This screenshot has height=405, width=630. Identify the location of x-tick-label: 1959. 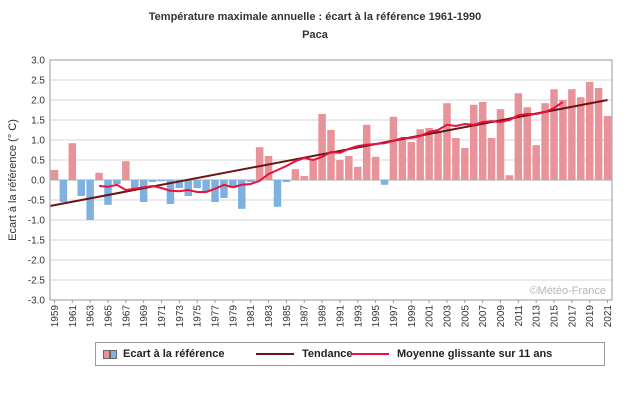
(55, 316).